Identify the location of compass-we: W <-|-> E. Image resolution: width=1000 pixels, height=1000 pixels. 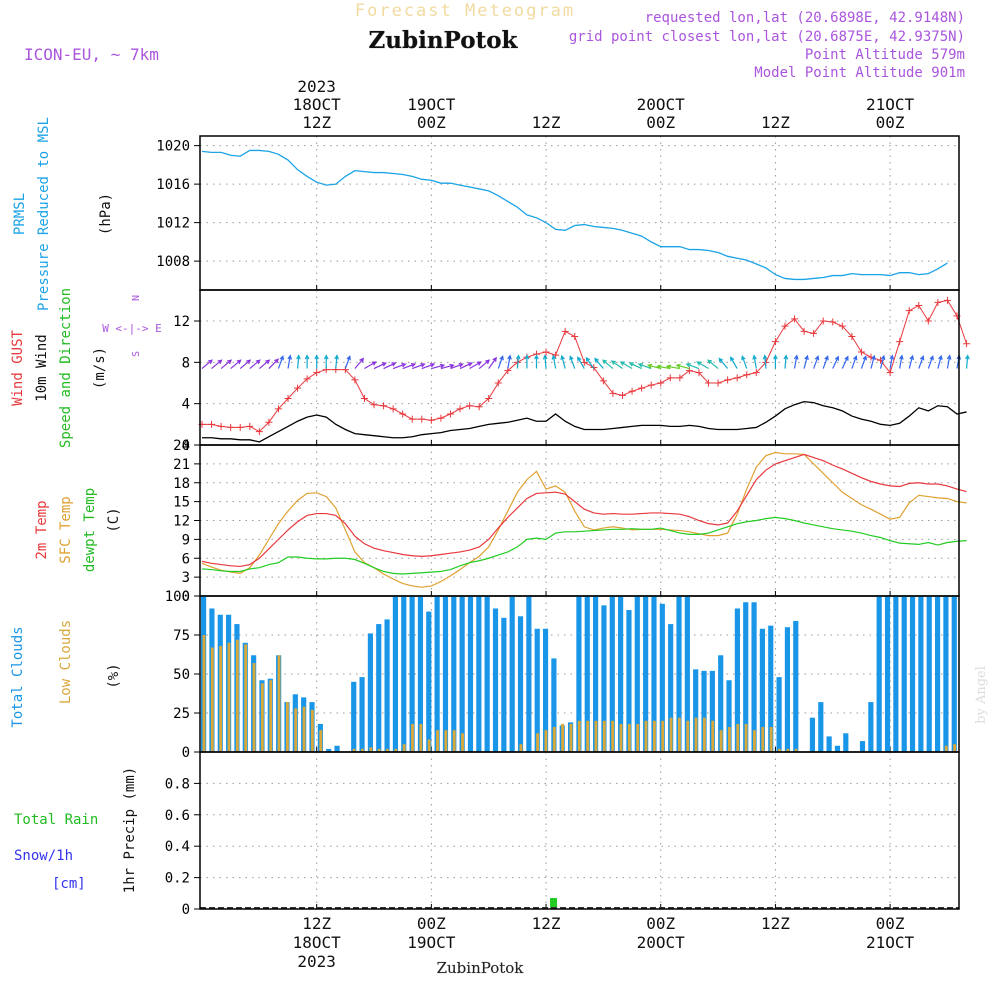
(132, 328).